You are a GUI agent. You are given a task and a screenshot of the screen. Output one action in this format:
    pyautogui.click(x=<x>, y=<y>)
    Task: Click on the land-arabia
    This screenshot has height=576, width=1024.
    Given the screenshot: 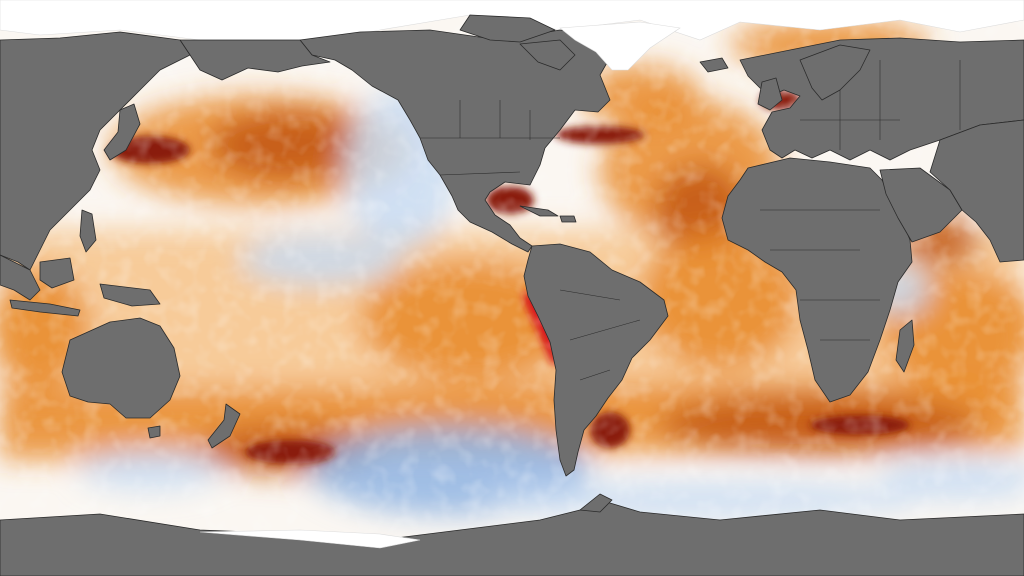 What is the action you would take?
    pyautogui.click(x=921, y=205)
    